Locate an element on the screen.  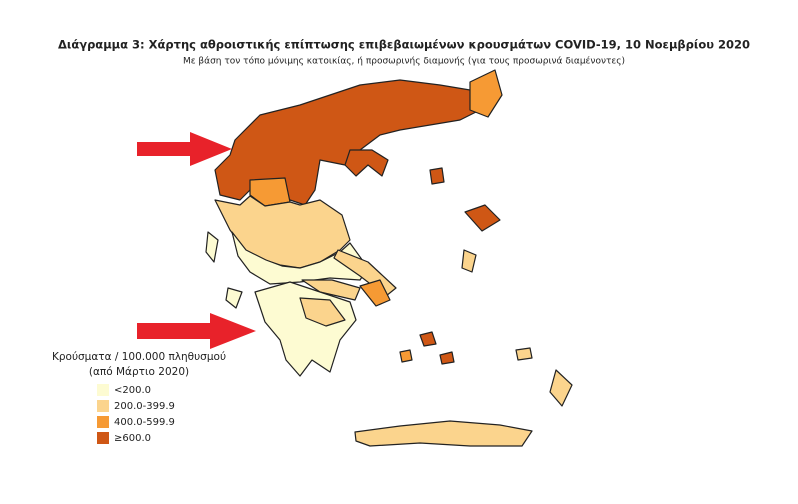
legend-title: Κρούσματα / 100.000 πληθυσμού is located at coordinates (139, 357).